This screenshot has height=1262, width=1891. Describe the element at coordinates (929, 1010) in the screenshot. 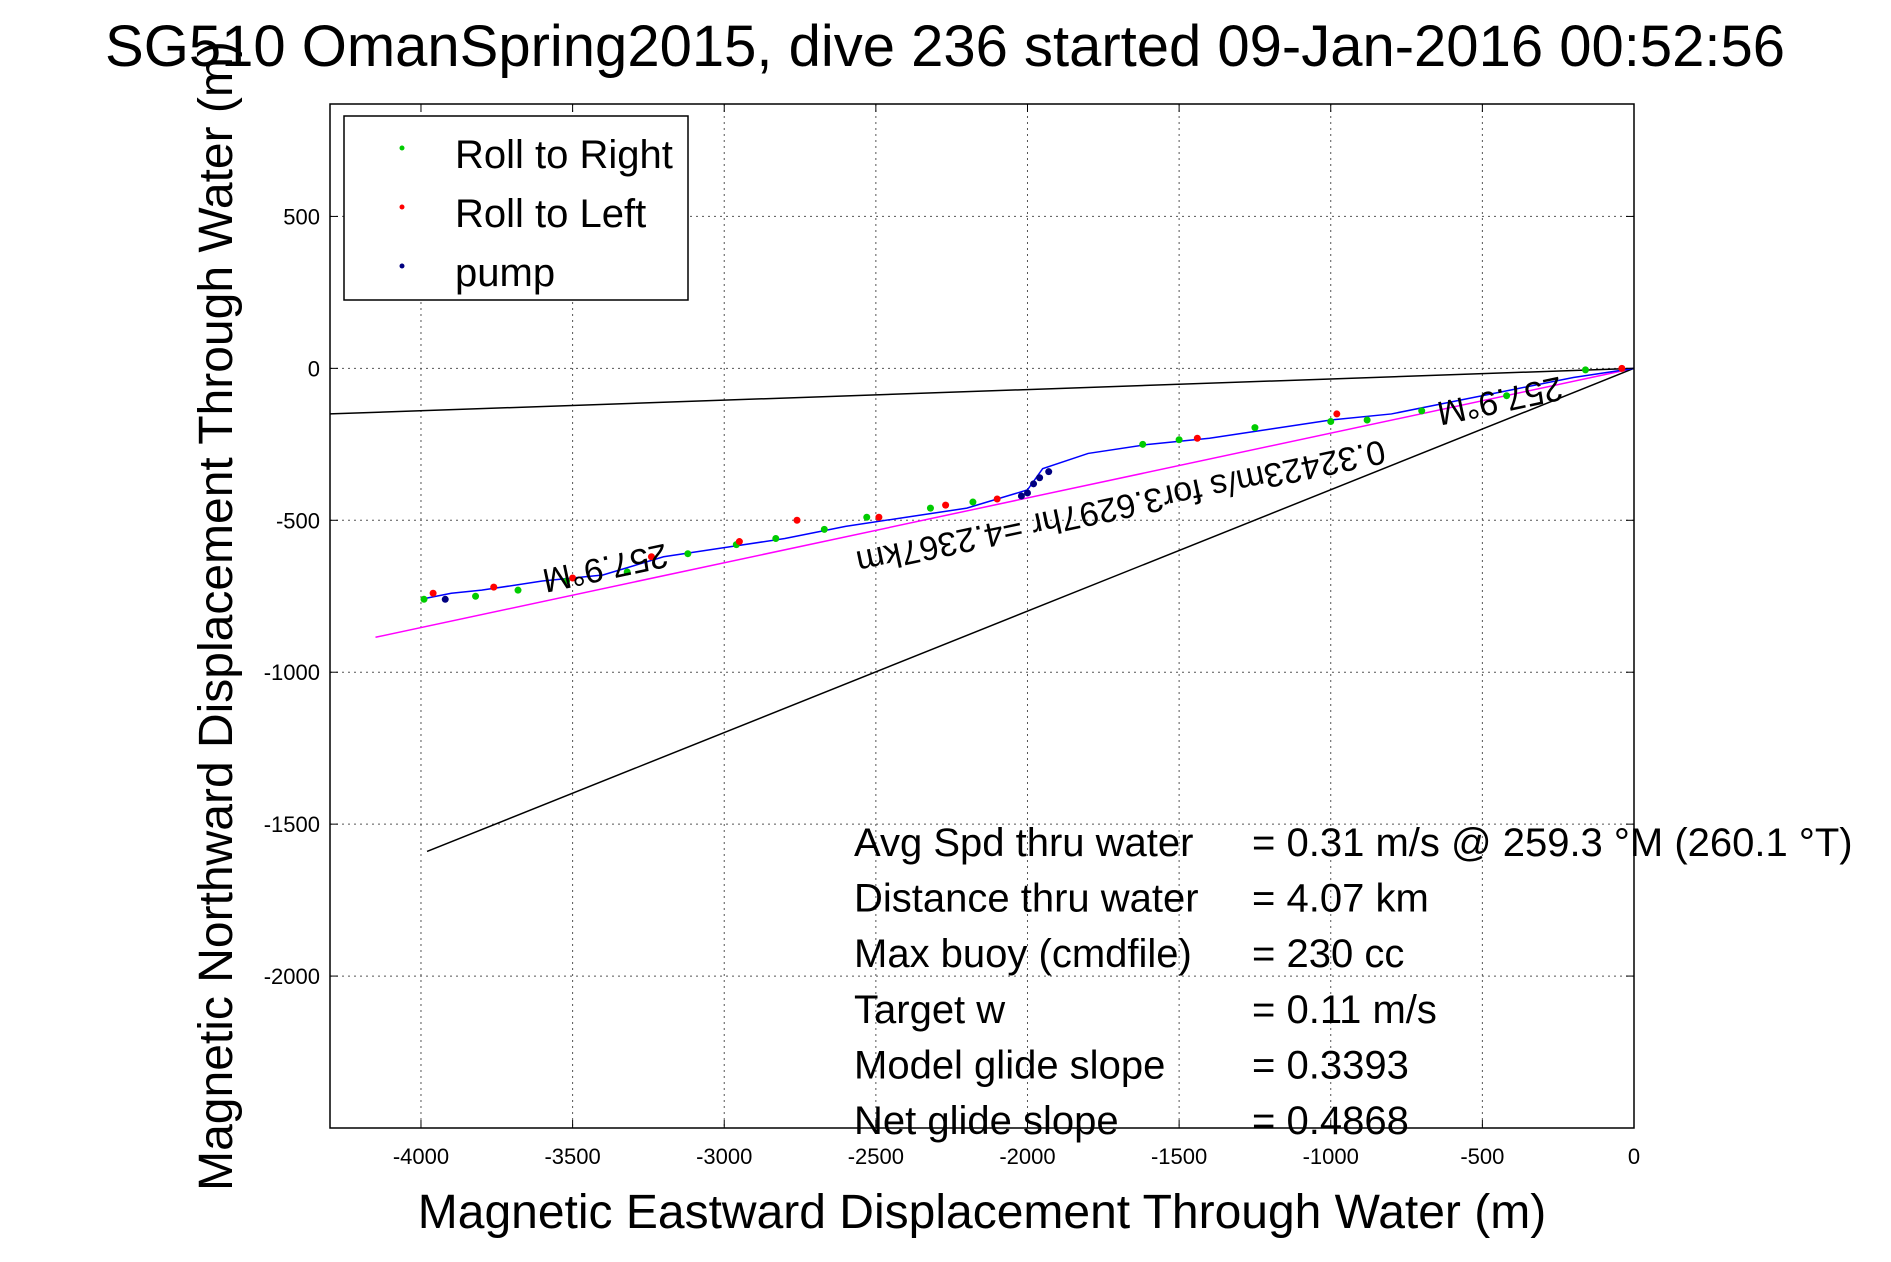

I see `stat-label: Target w` at that location.